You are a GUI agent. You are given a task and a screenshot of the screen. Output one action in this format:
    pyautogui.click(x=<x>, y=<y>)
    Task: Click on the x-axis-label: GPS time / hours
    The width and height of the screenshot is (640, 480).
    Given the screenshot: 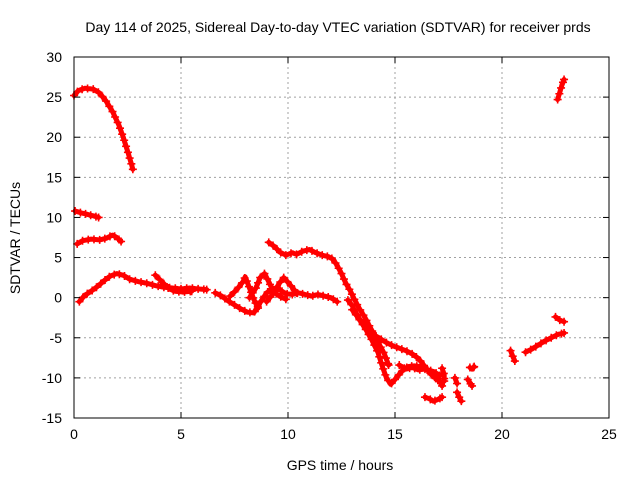 What is the action you would take?
    pyautogui.click(x=340, y=465)
    